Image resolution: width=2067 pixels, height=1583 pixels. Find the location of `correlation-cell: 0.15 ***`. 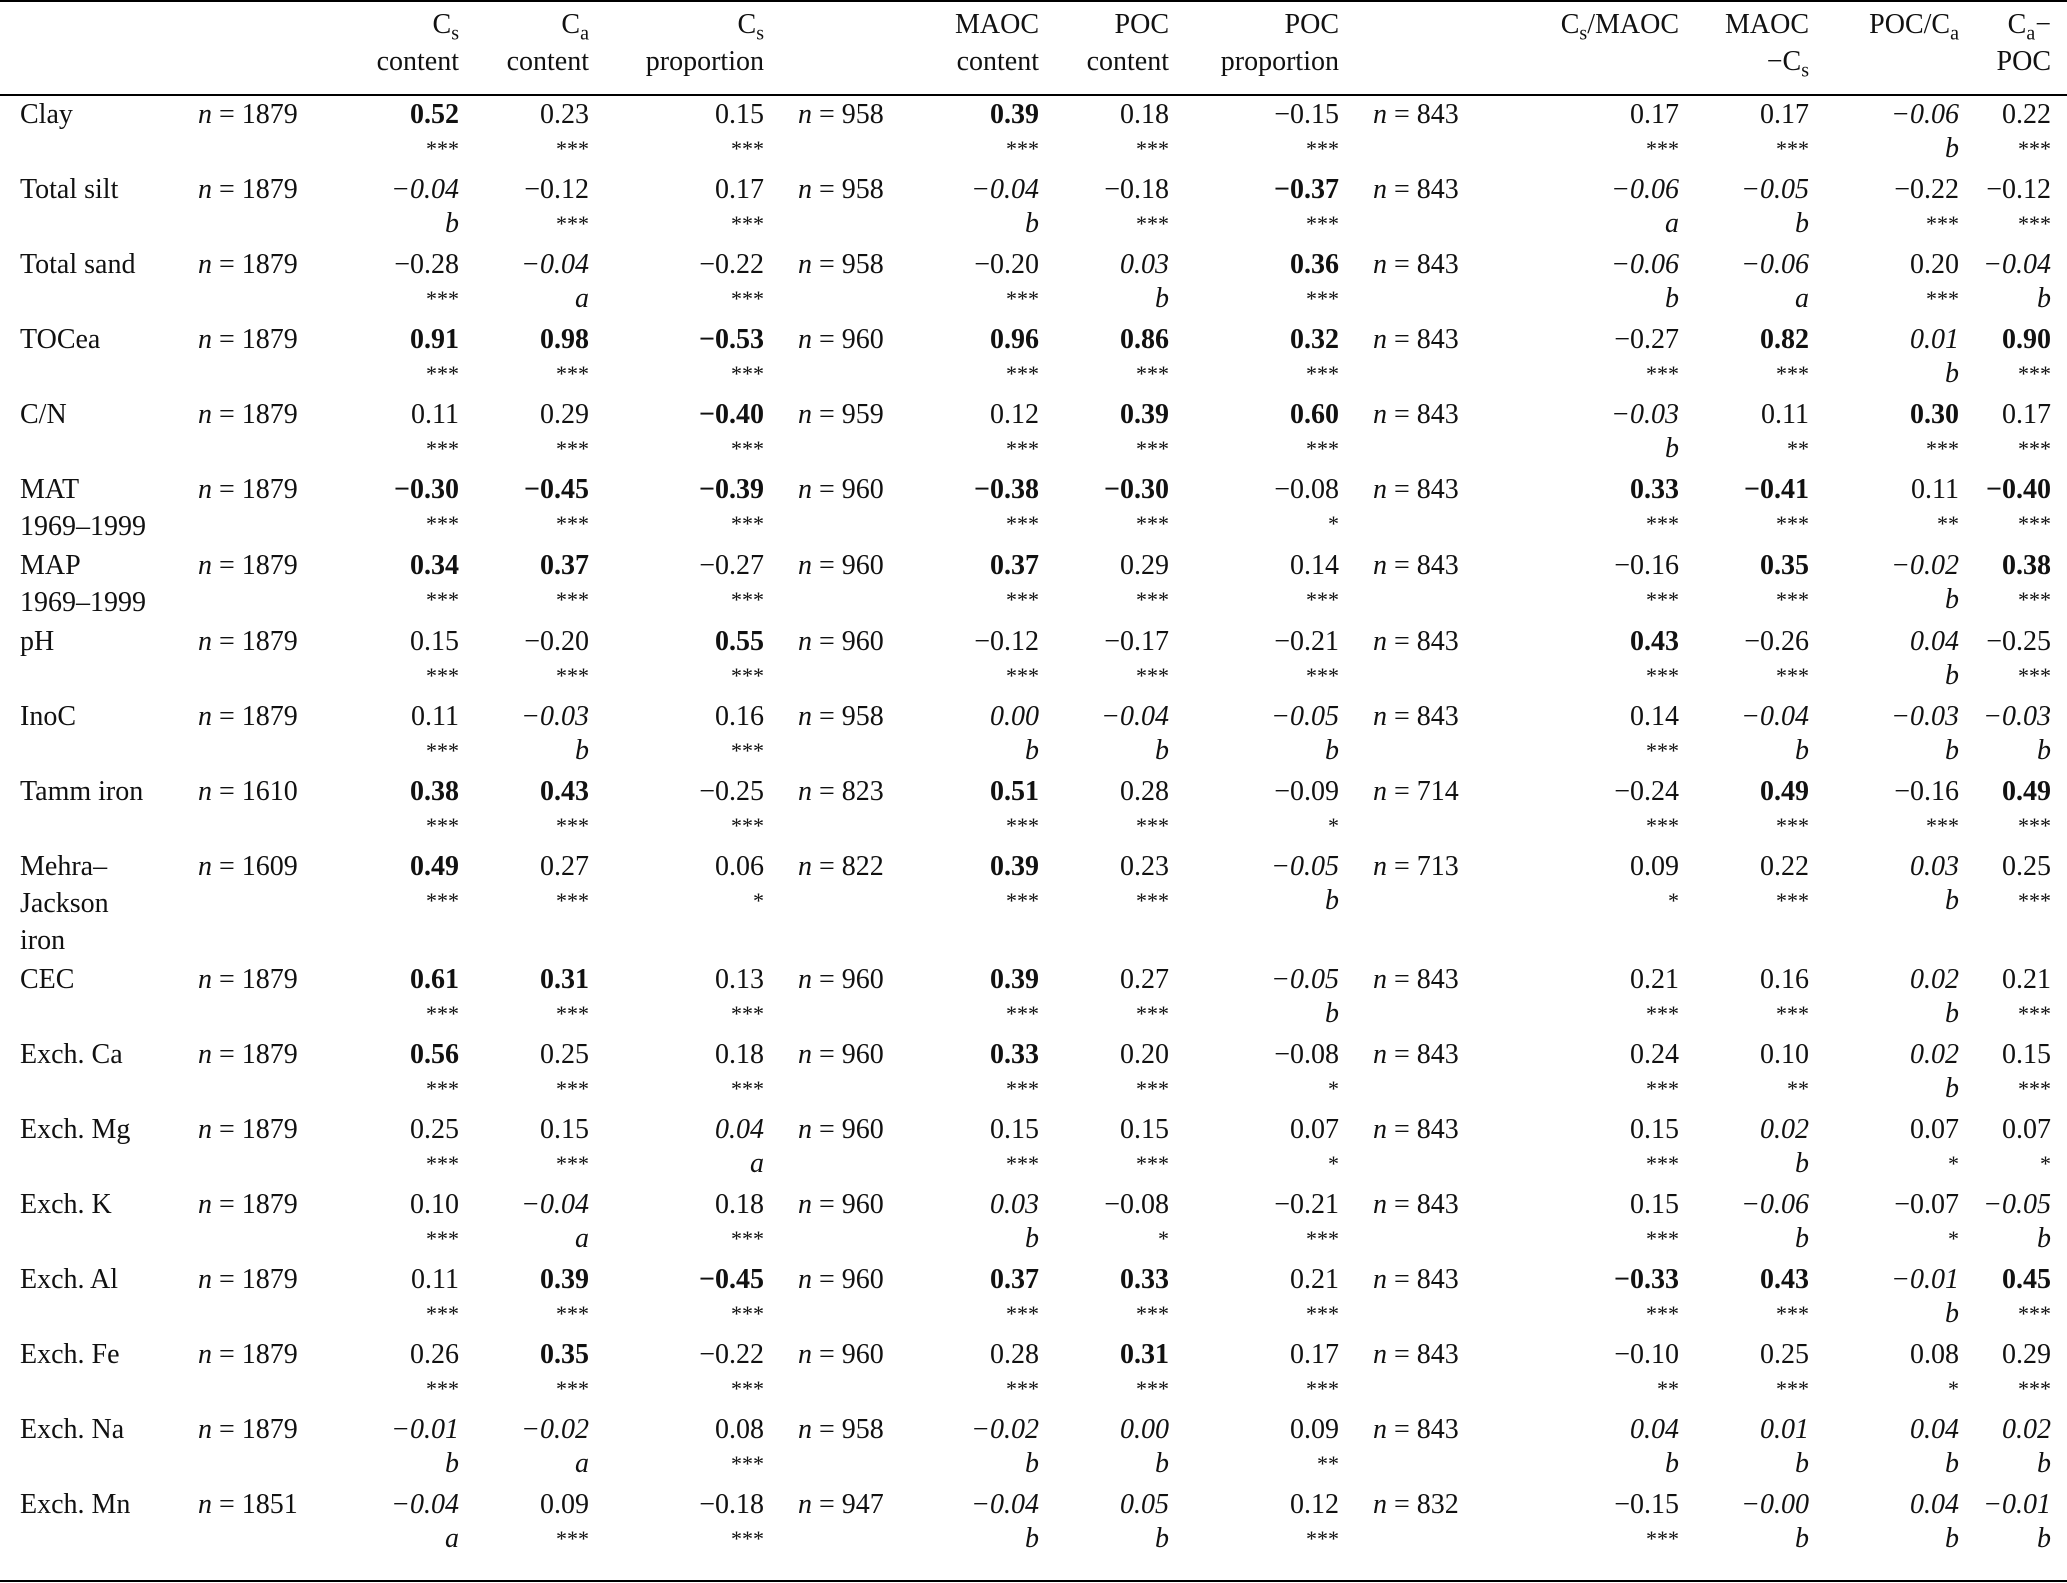

correlation-cell: 0.15 *** is located at coordinates (540, 1146).